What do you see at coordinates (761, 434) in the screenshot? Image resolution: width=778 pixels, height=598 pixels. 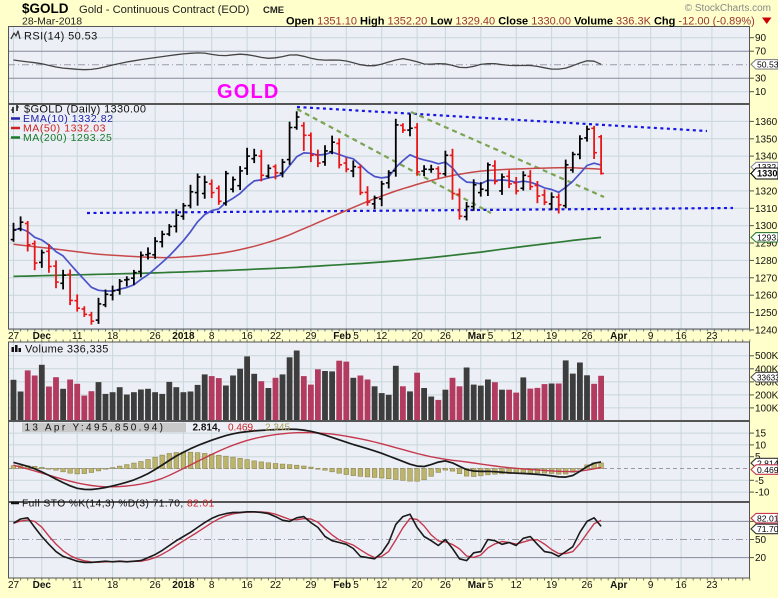 I see `svg-text: 15` at bounding box center [761, 434].